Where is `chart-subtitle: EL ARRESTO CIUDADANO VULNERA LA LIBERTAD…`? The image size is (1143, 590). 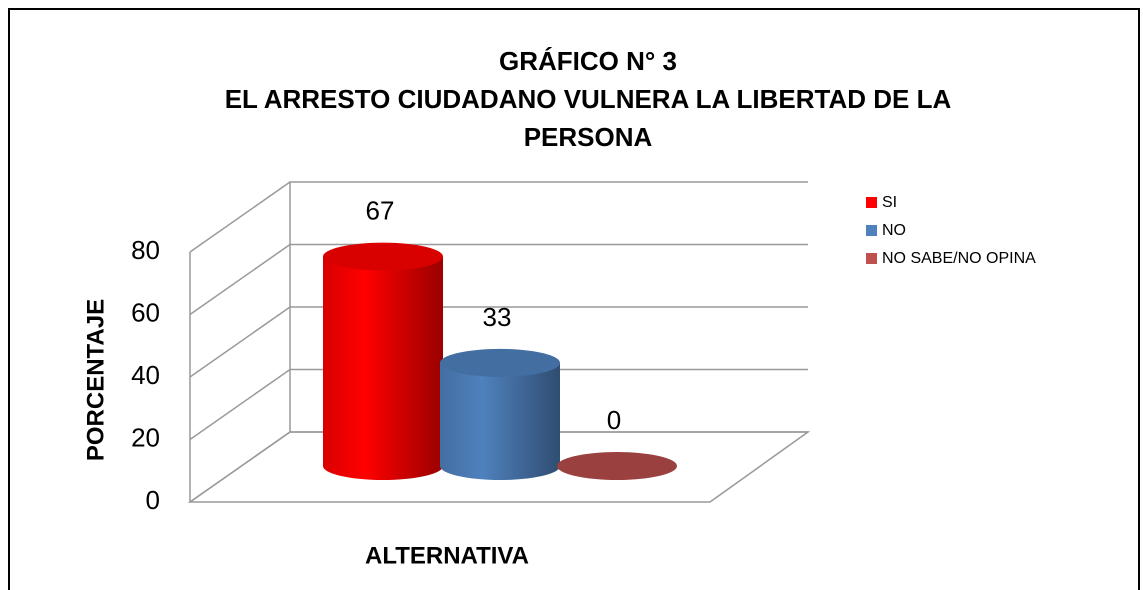 chart-subtitle: EL ARRESTO CIUDADANO VULNERA LA LIBERTAD… is located at coordinates (588, 118).